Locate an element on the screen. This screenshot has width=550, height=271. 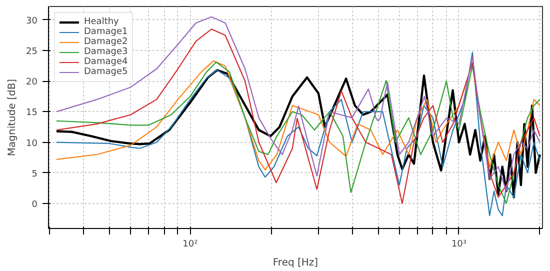
legend-label: Healthy is located at coordinates (101, 22).